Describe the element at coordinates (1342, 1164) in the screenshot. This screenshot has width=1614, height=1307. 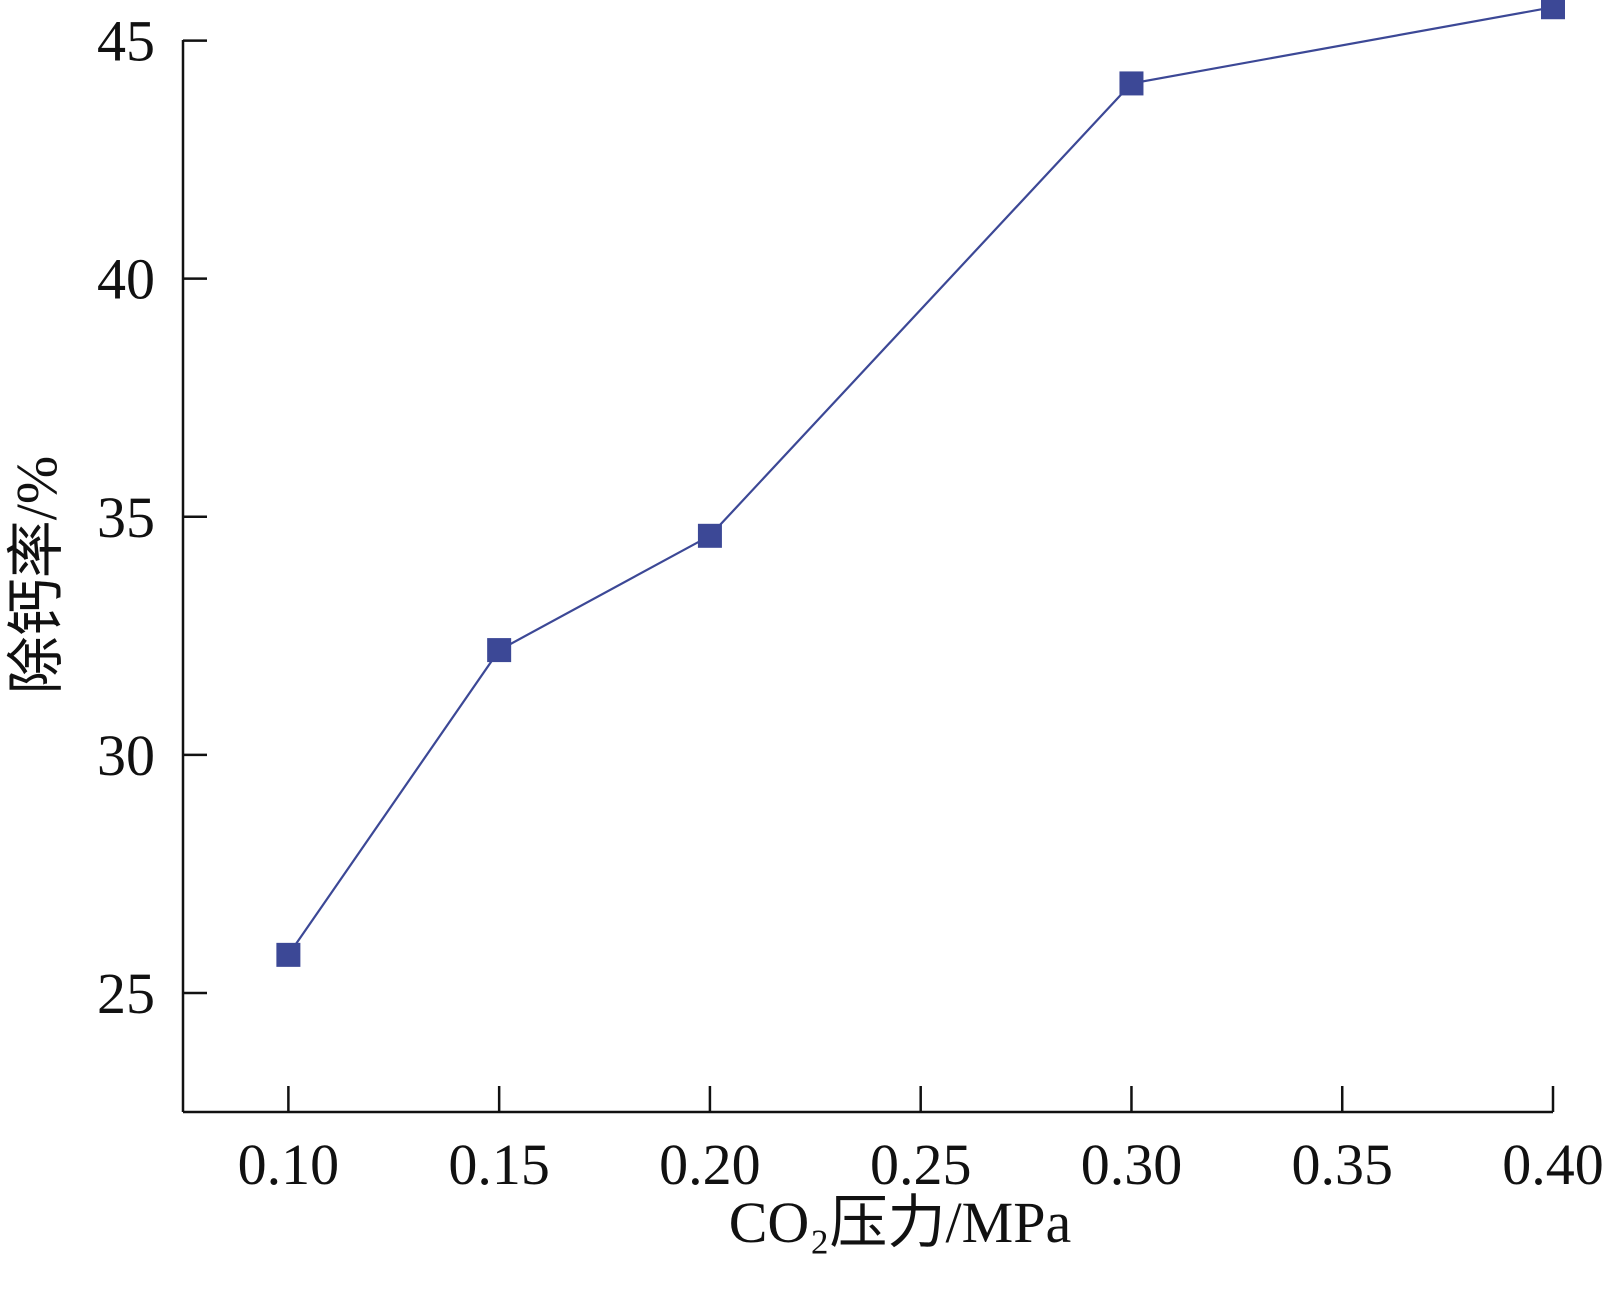
I see `x-tick-label: 0.35` at that location.